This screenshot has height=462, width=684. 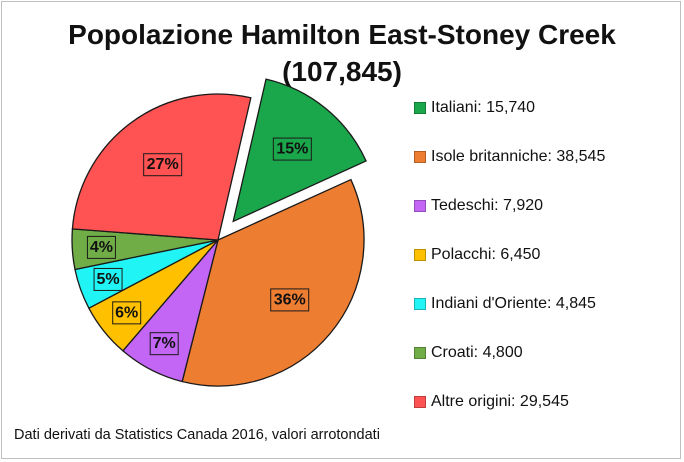 I want to click on data-label: 27%, so click(x=163, y=164).